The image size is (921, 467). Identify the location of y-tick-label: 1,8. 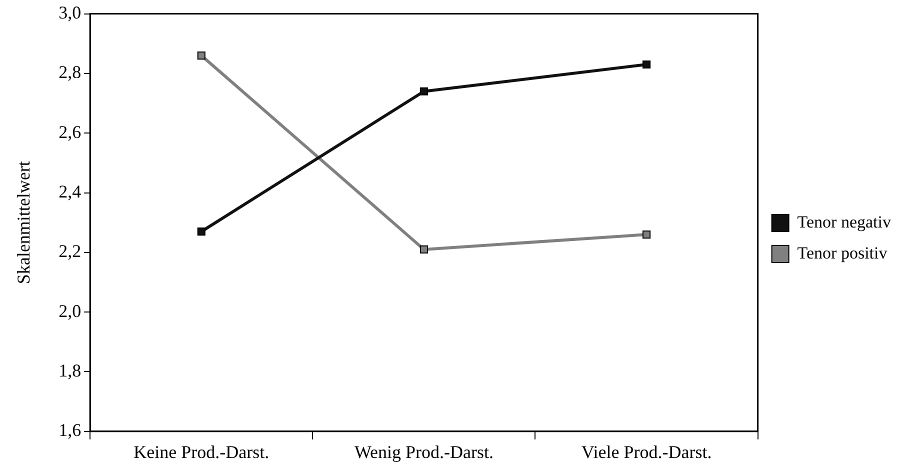
(70, 370).